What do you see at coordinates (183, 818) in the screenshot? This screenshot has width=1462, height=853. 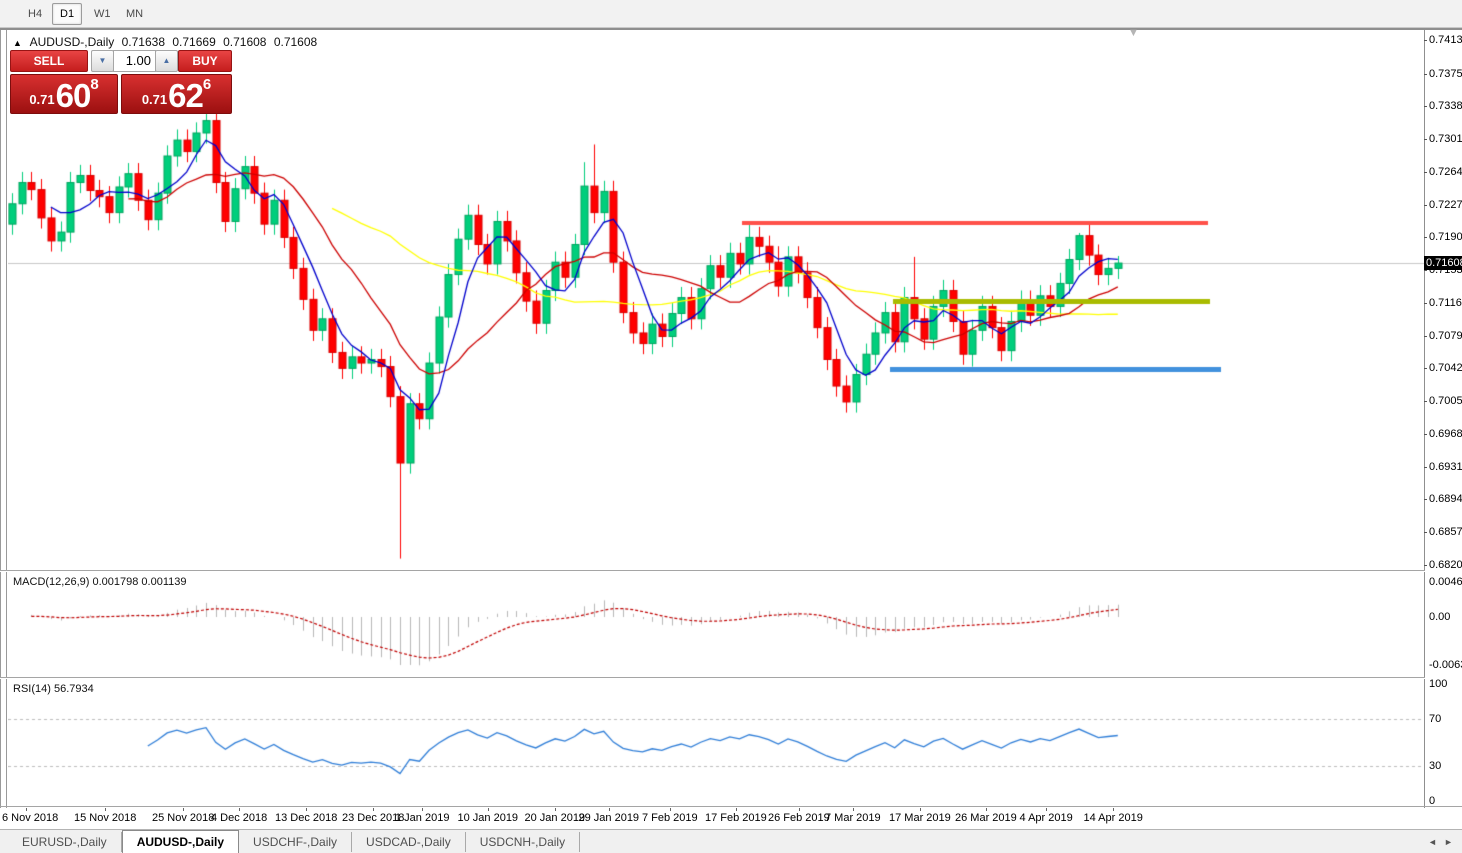 I see `date-axis-label: 25 Nov 2018` at bounding box center [183, 818].